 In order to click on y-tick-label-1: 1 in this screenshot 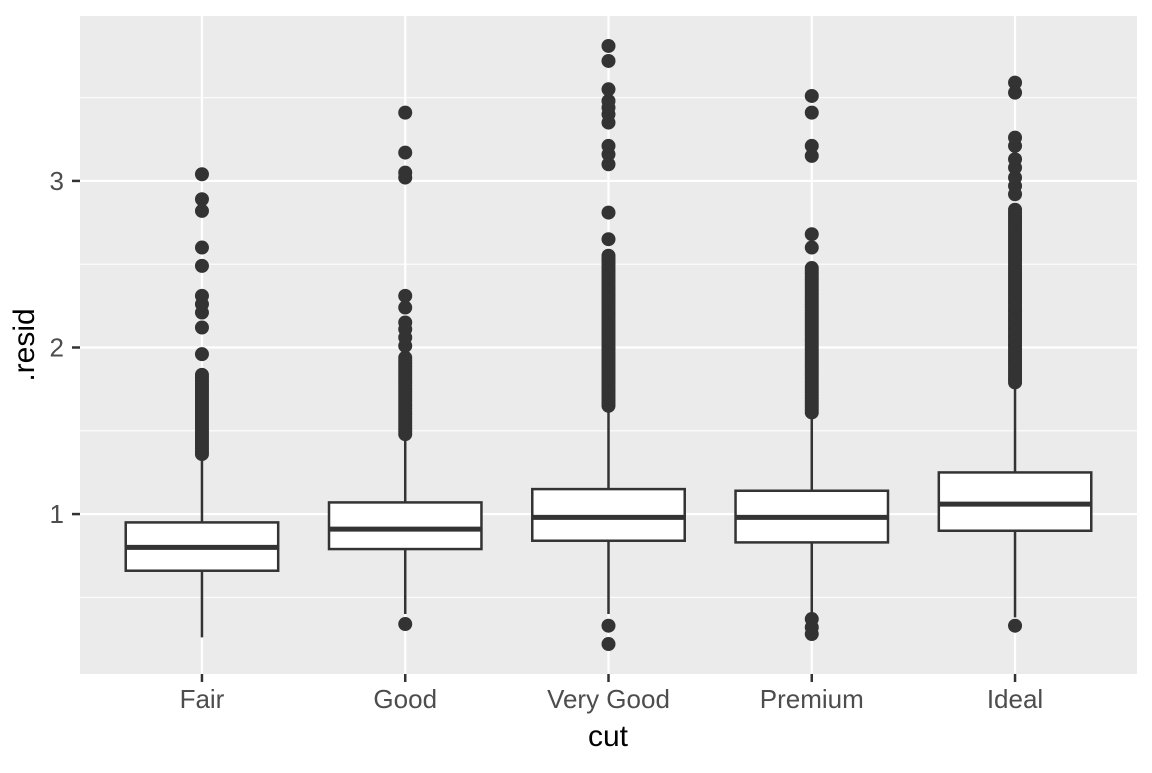, I will do `click(57, 514)`.